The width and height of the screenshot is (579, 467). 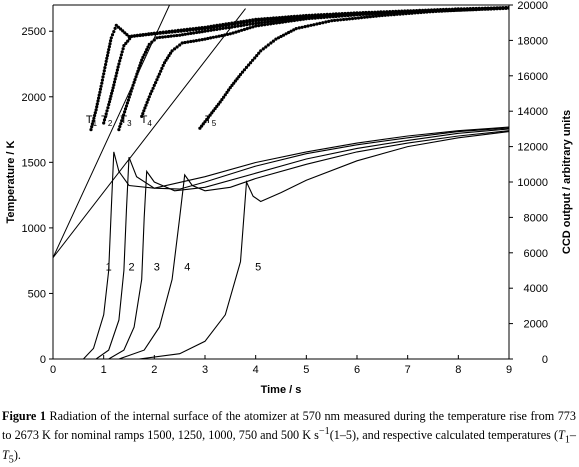 What do you see at coordinates (104, 370) in the screenshot?
I see `x-tick-label: 1` at bounding box center [104, 370].